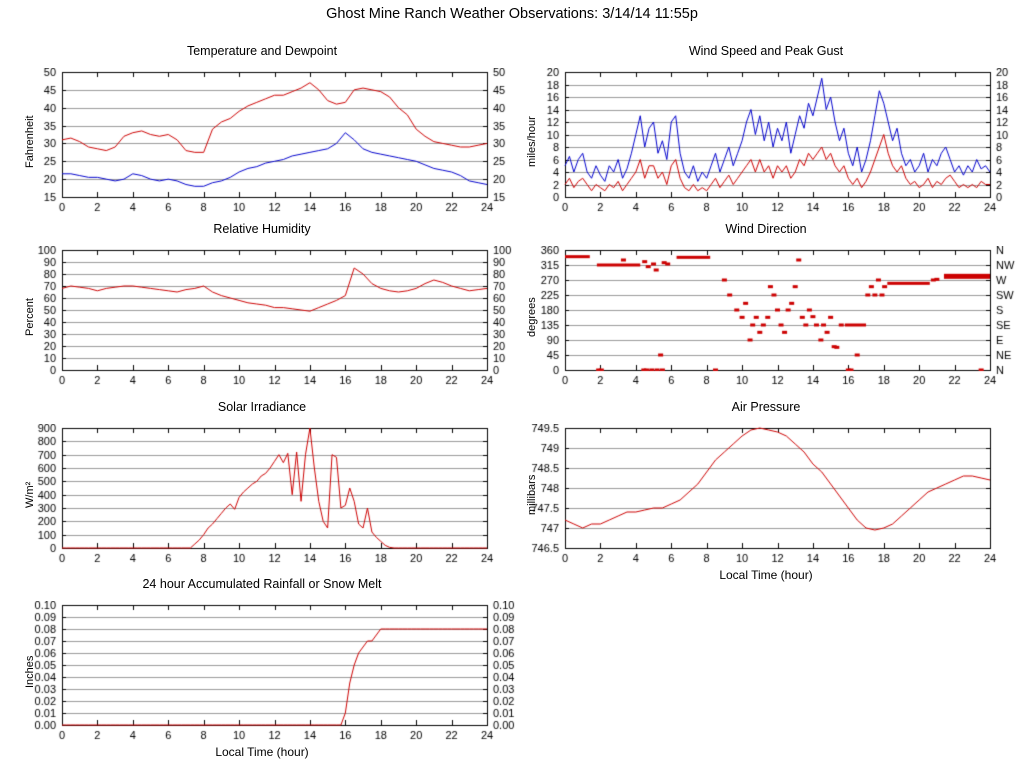  What do you see at coordinates (262, 141) in the screenshot?
I see `temperature-dewpoint-plot` at bounding box center [262, 141].